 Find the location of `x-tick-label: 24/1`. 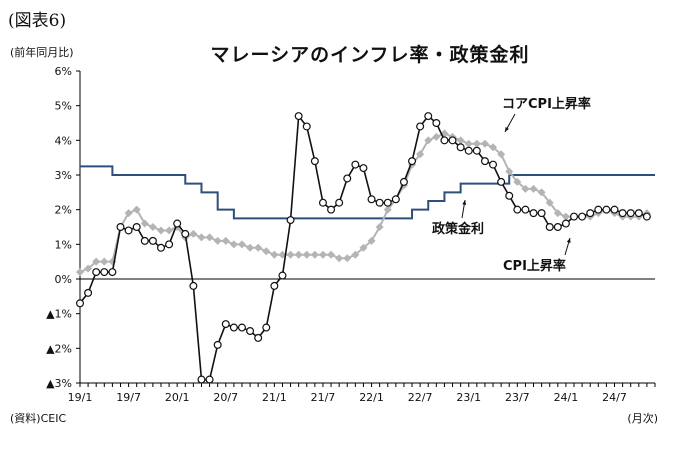

x-tick-label: 24/1 is located at coordinates (566, 397).